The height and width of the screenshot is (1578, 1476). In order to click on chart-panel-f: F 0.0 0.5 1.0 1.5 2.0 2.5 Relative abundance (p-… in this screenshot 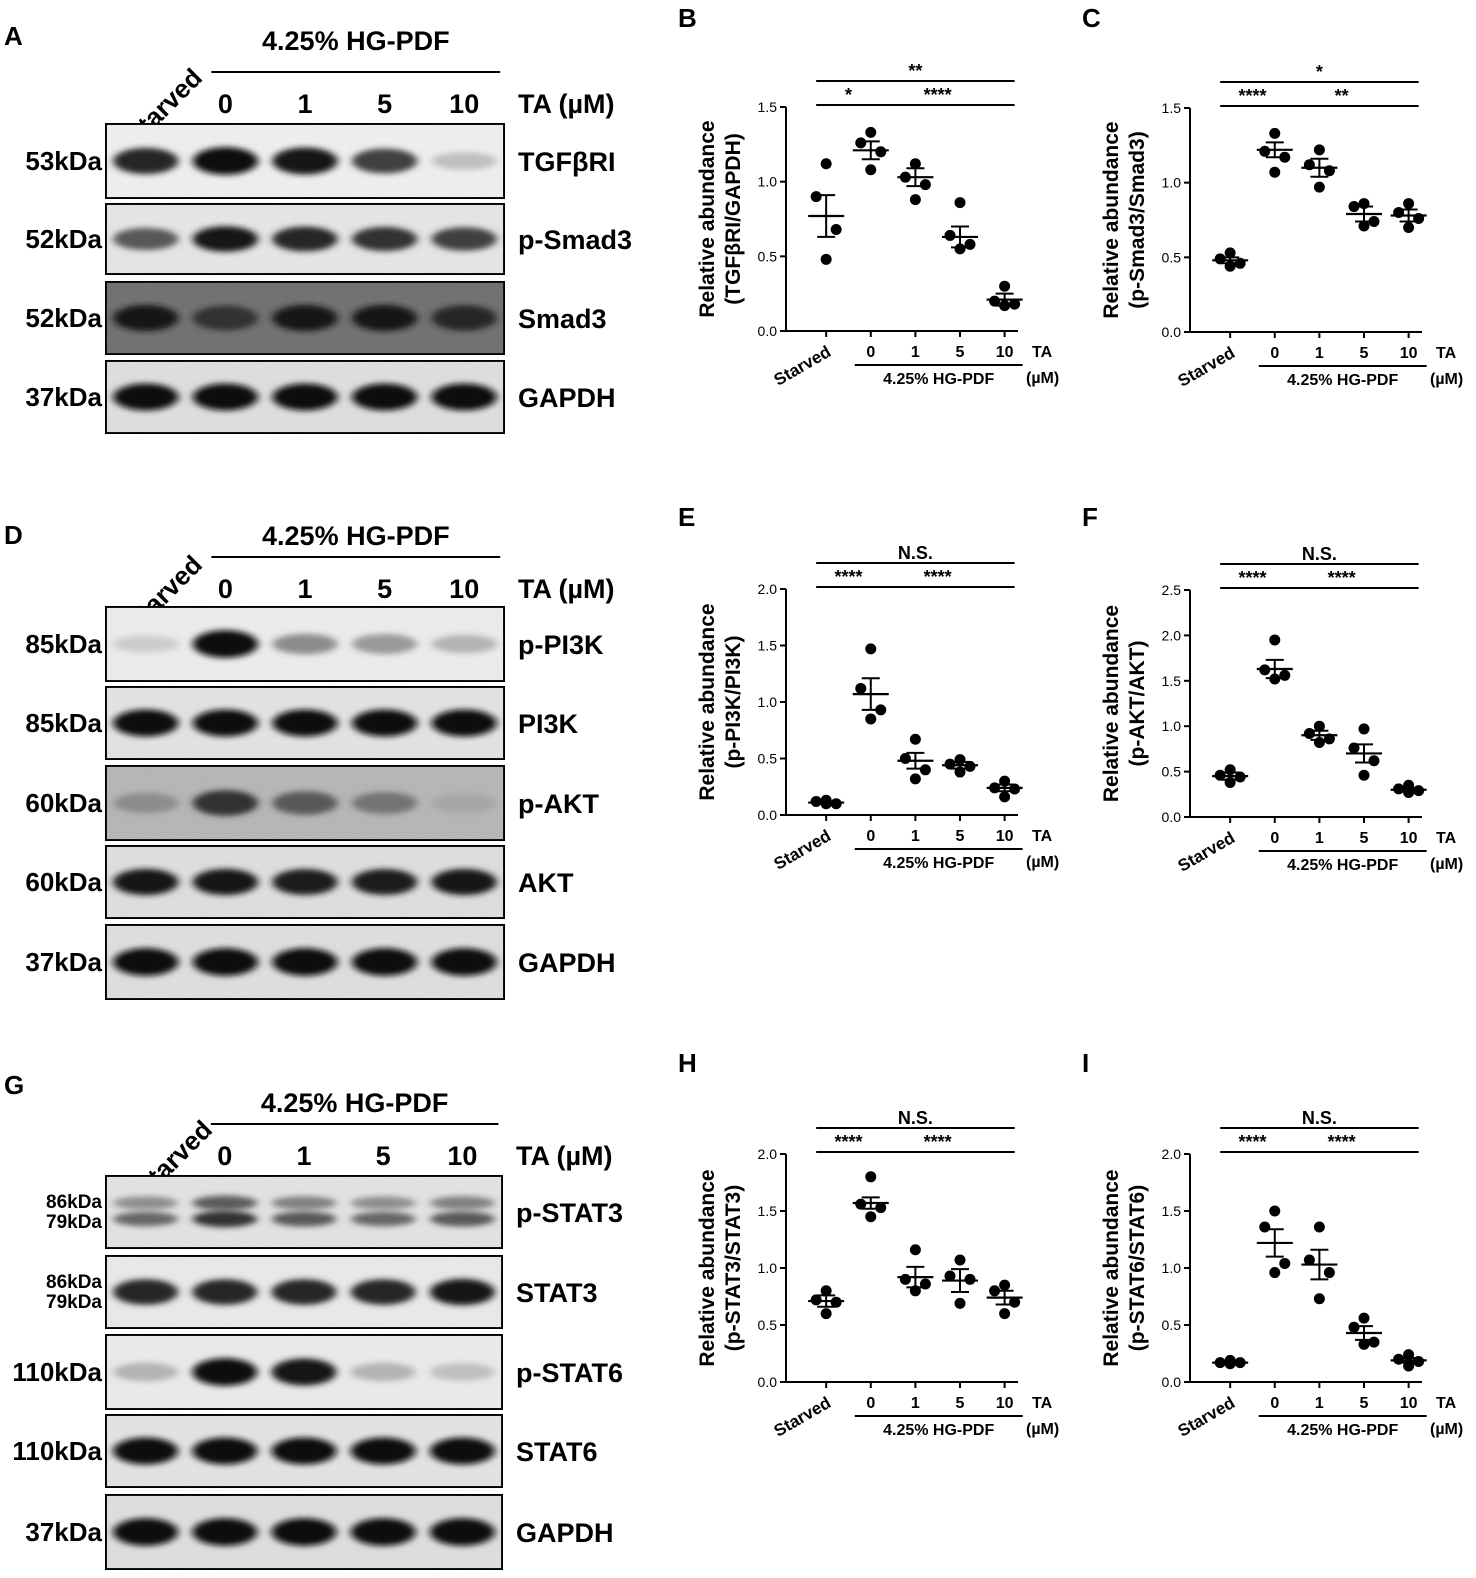, I will do `click(1272, 688)`.